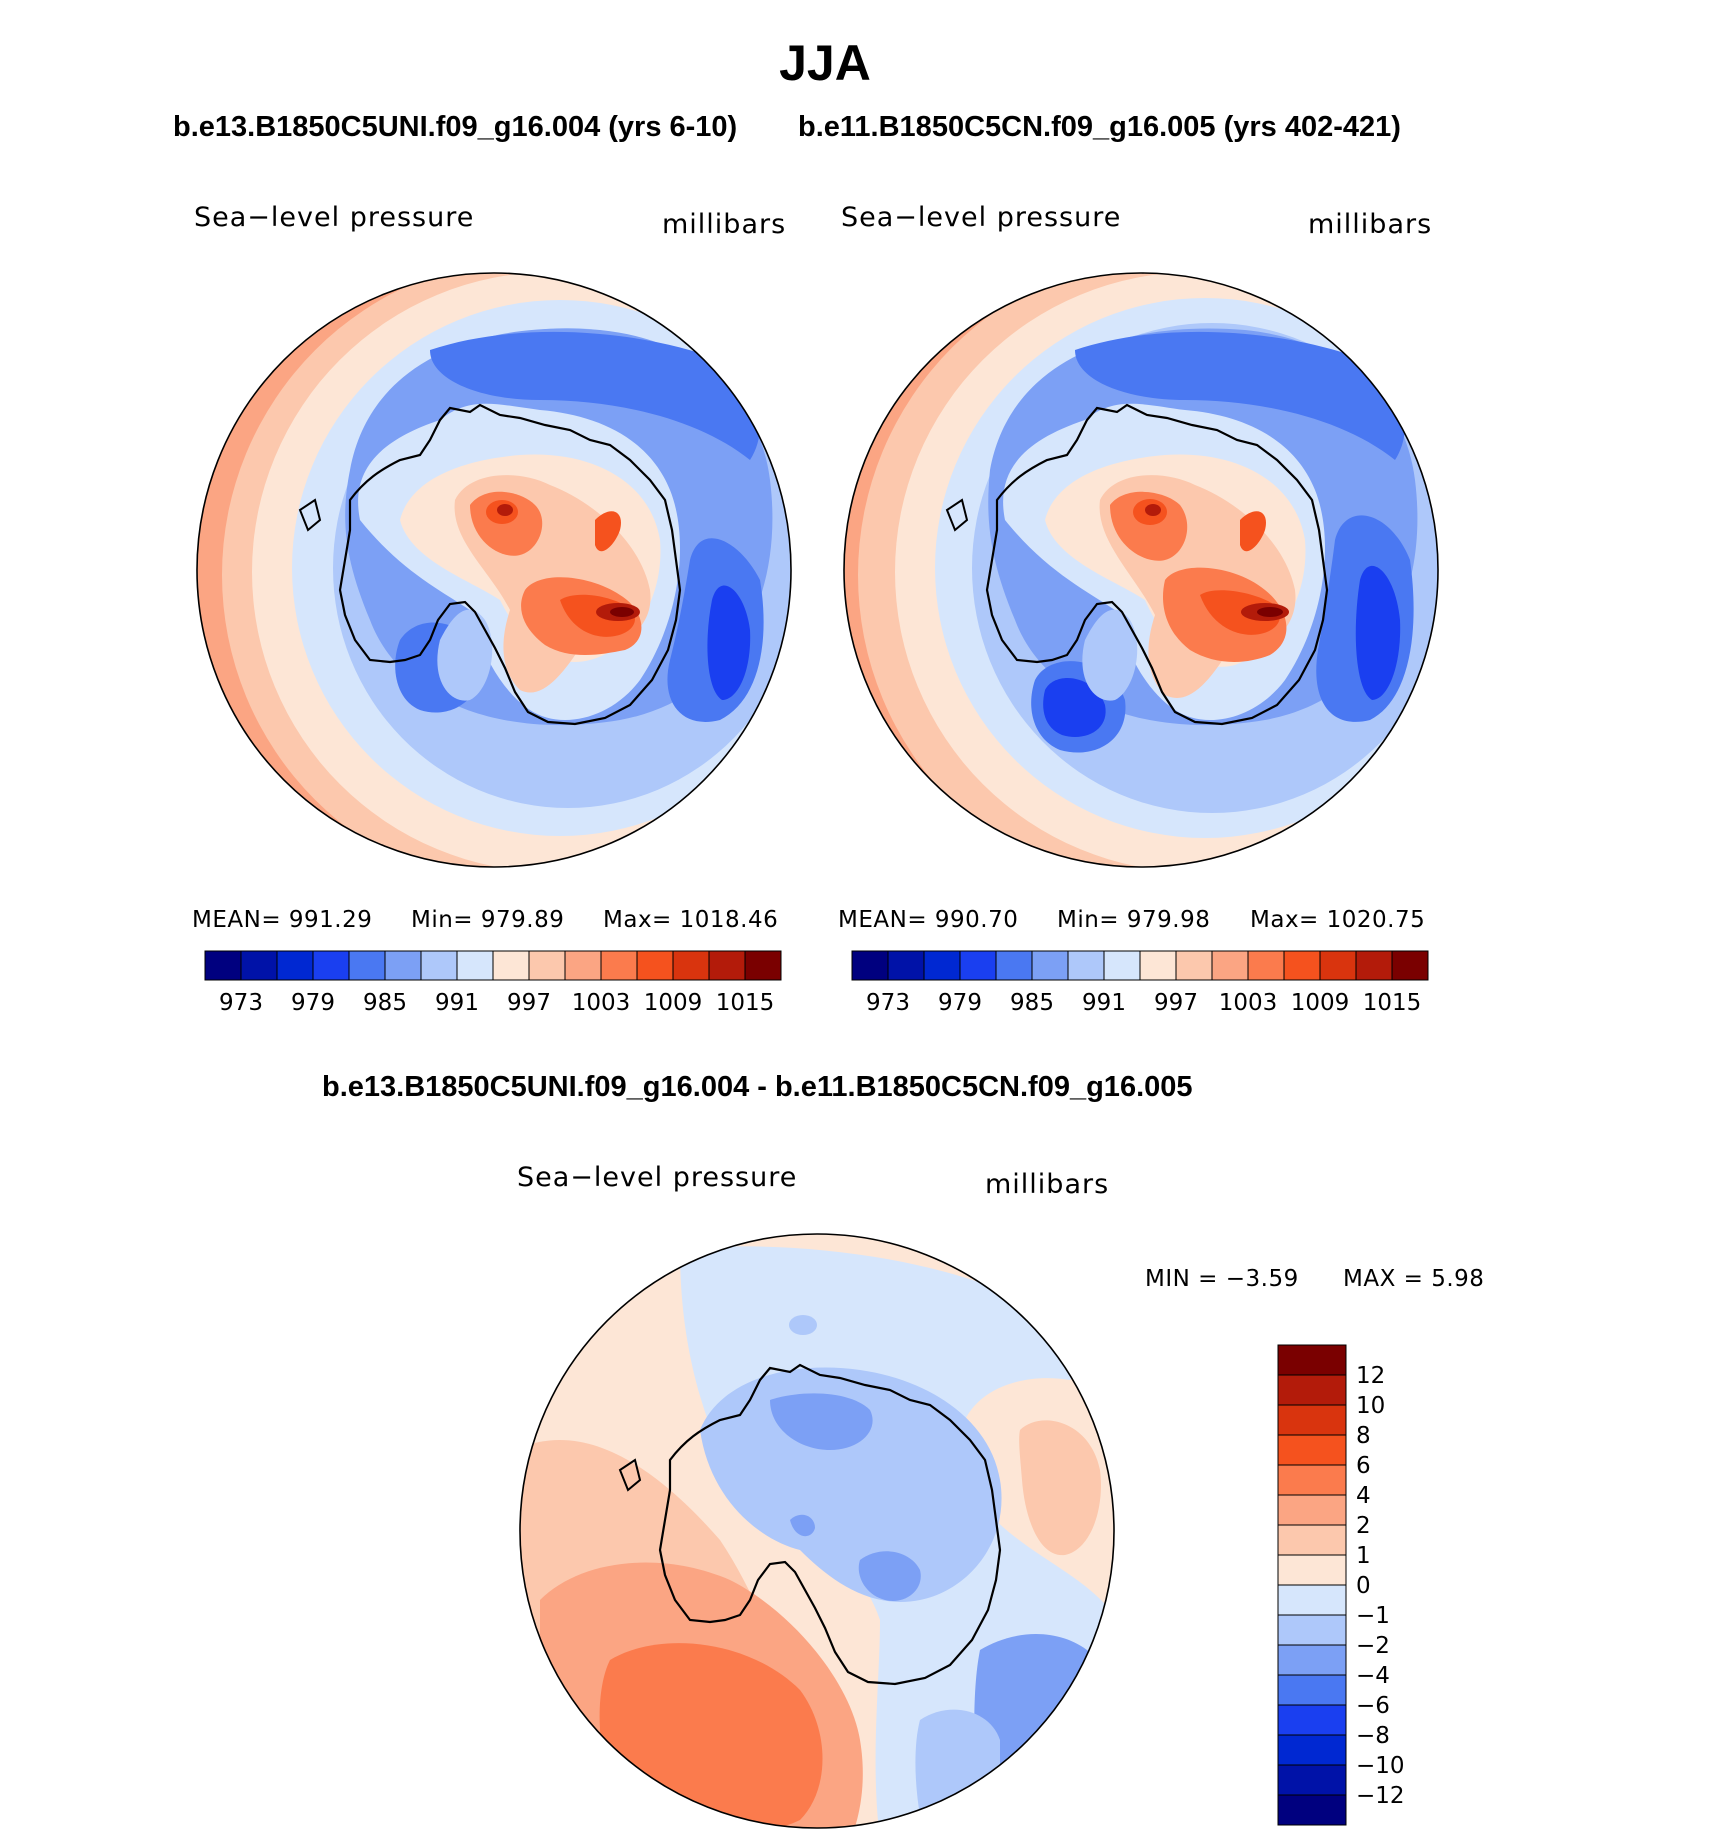 Image resolution: width=1710 pixels, height=1839 pixels. Describe the element at coordinates (1363, 1466) in the screenshot. I see `panel3-colorbar-tick-label: 6` at that location.